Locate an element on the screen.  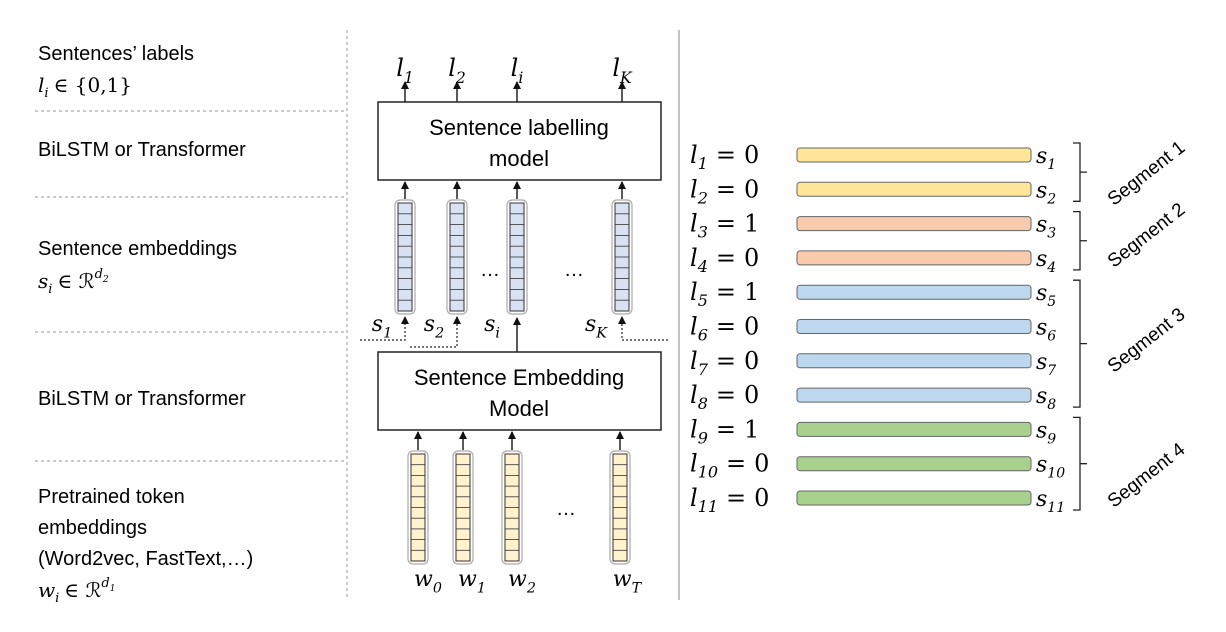
output-arrows is located at coordinates (513, 91).